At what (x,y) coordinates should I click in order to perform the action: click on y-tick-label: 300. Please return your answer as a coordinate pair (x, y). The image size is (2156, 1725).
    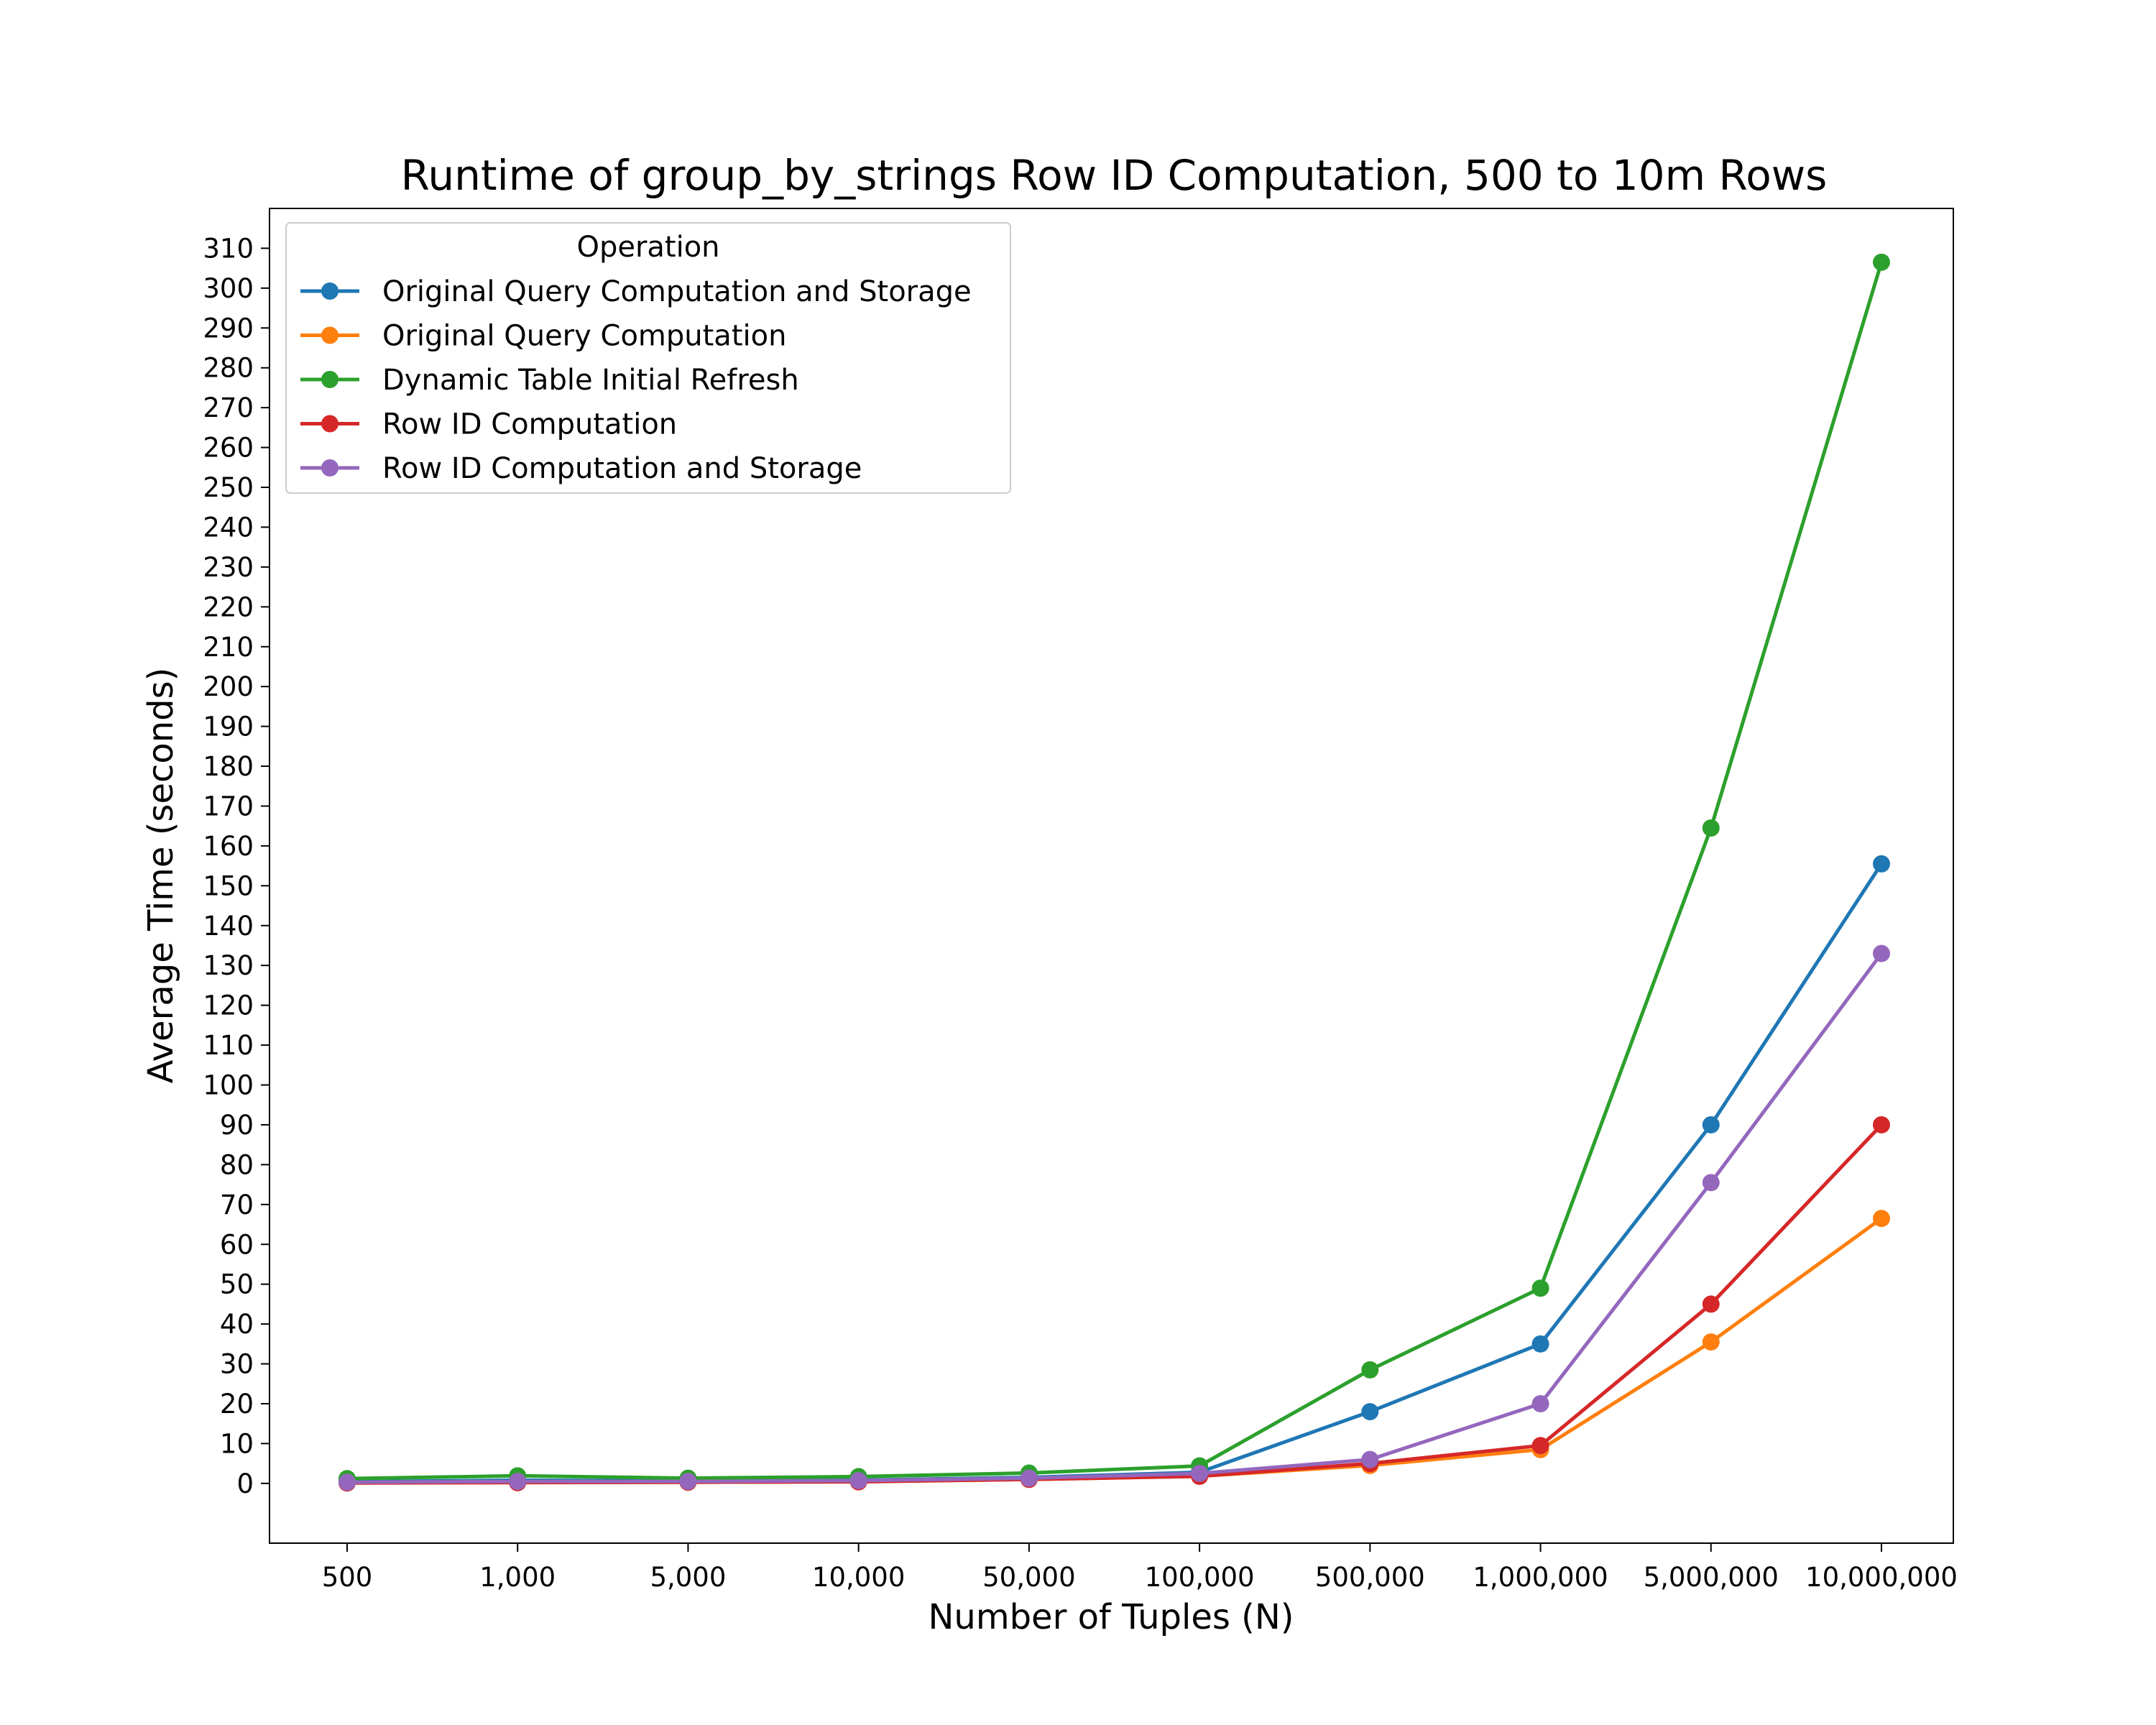
    Looking at the image, I should click on (229, 288).